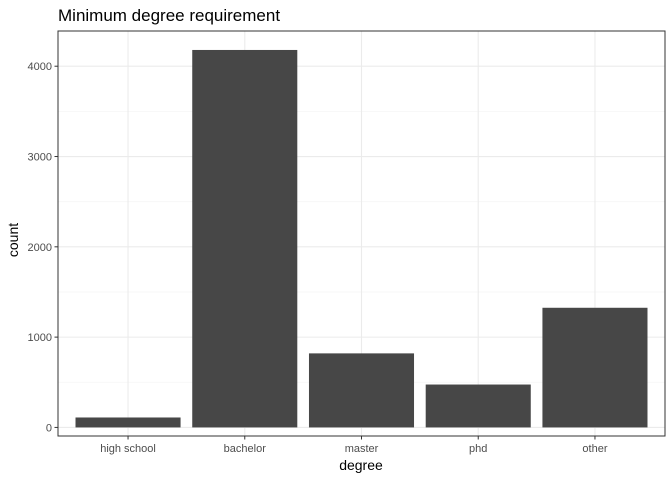 Image resolution: width=672 pixels, height=480 pixels. Describe the element at coordinates (128, 422) in the screenshot. I see `bar-high-school` at that location.